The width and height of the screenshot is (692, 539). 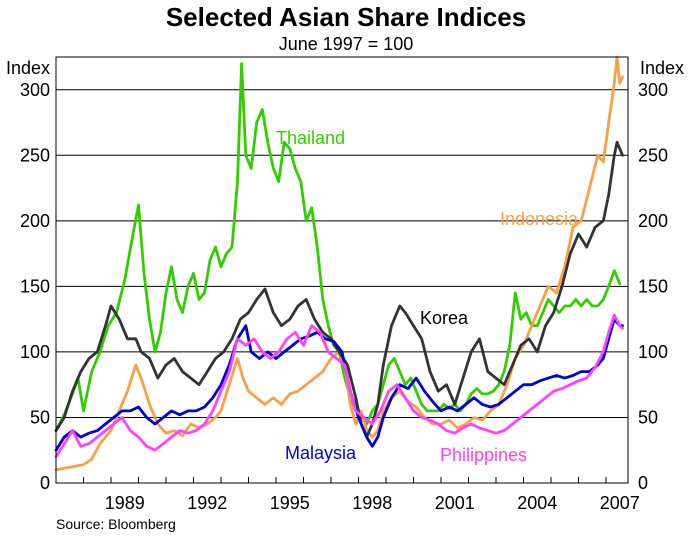 I want to click on x-tick-label: 2001, so click(x=455, y=503).